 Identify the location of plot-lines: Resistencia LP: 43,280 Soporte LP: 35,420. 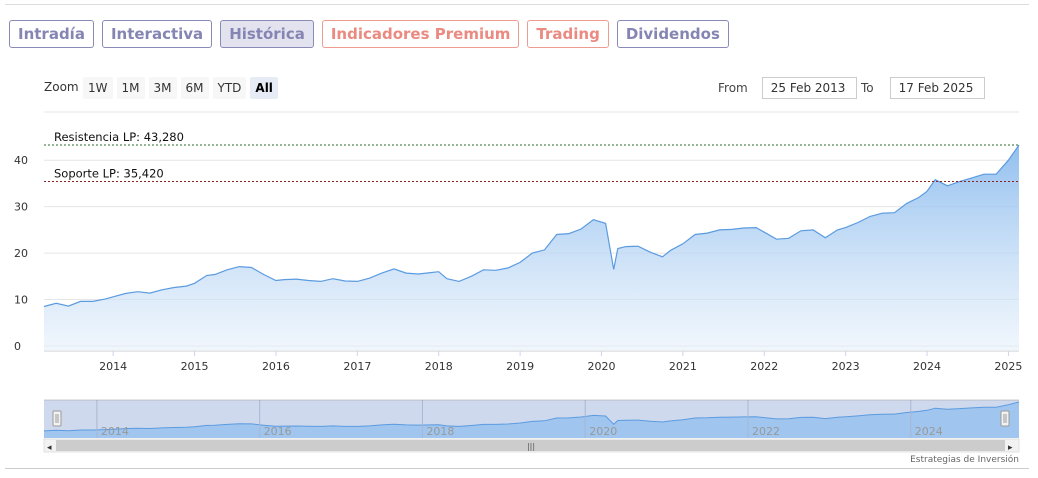
(531, 156).